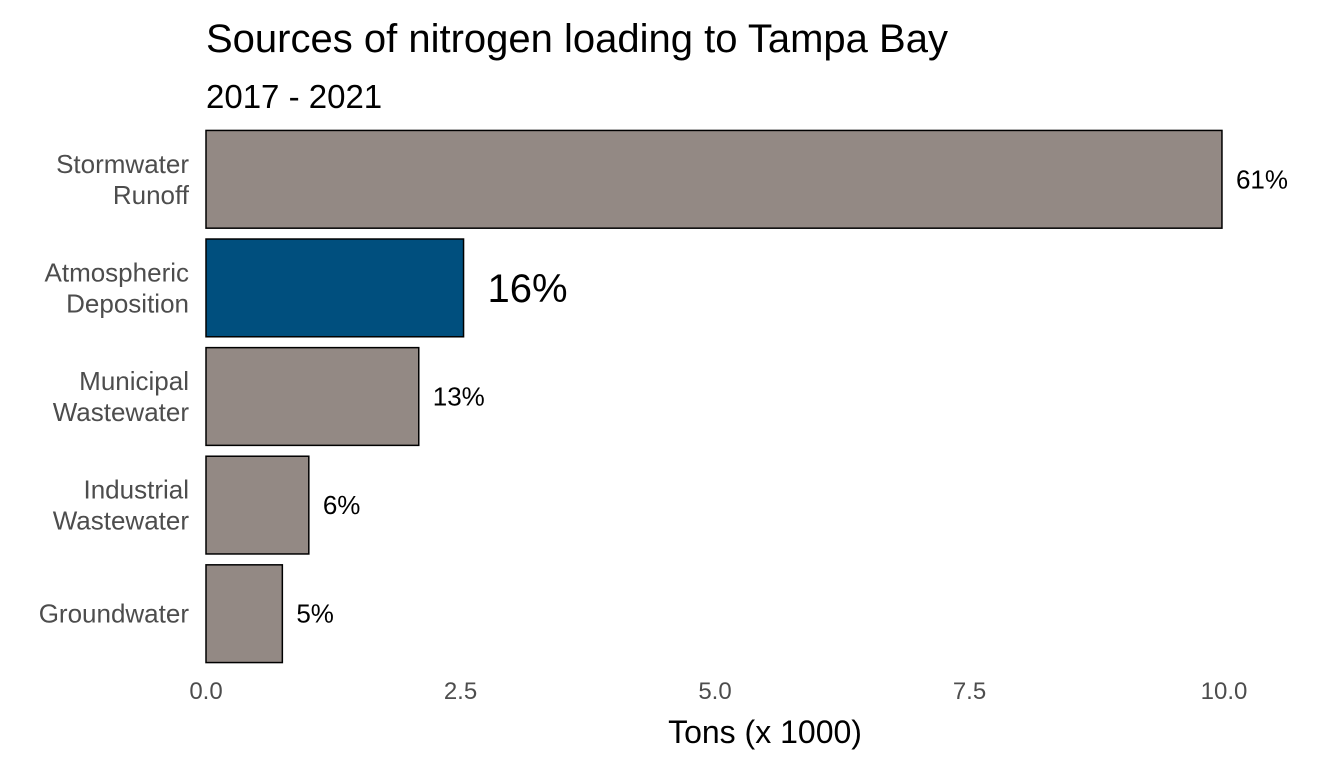  I want to click on category-label-4: Groundwater, so click(114, 614).